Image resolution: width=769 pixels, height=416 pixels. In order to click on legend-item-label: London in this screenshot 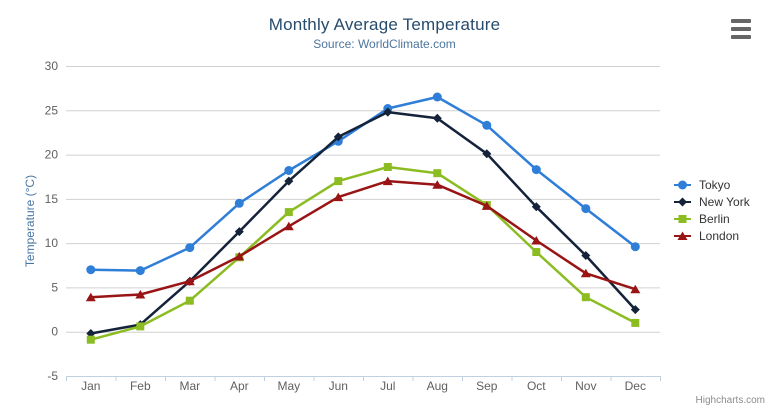, I will do `click(719, 235)`.